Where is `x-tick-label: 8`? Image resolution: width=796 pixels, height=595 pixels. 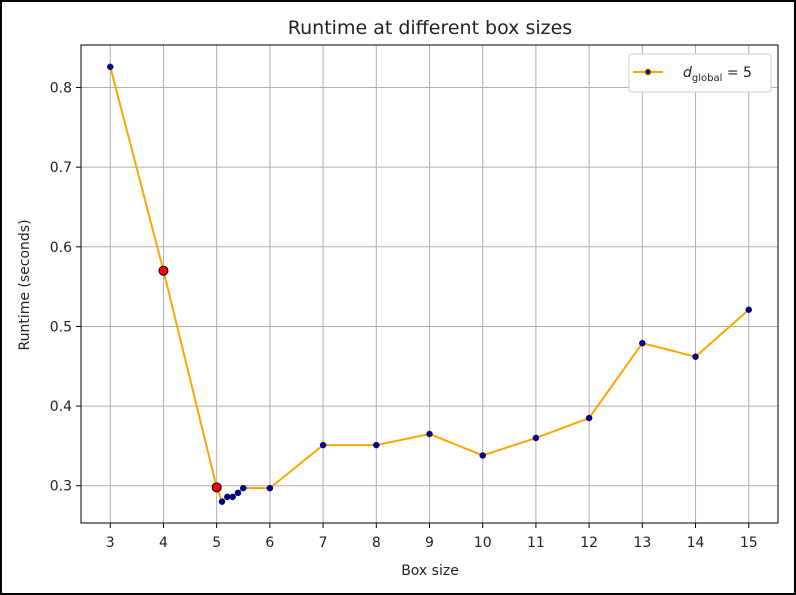 x-tick-label: 8 is located at coordinates (376, 543).